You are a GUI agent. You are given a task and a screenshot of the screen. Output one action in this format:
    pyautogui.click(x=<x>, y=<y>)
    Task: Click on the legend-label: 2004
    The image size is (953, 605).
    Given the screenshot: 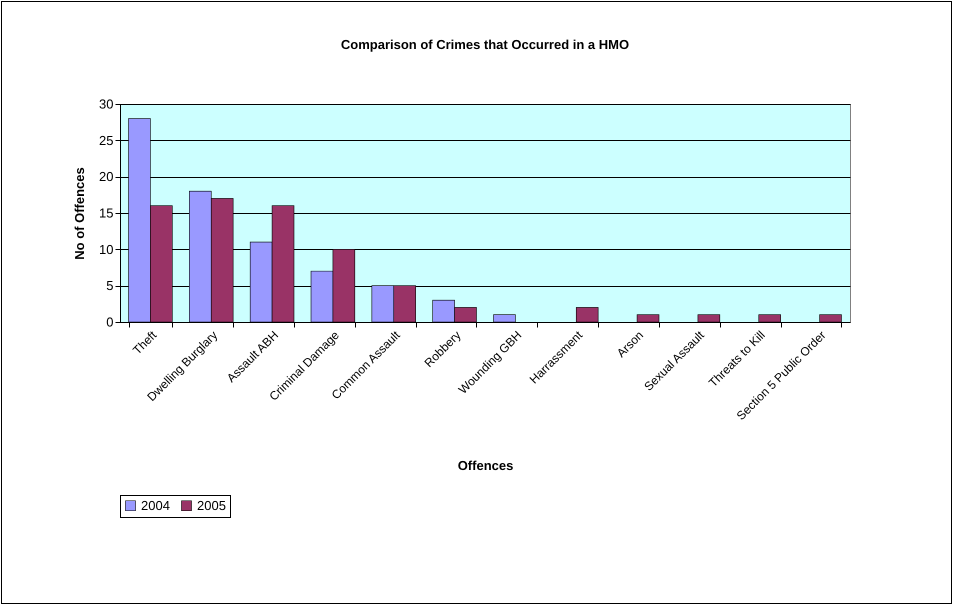 What is the action you would take?
    pyautogui.click(x=155, y=505)
    